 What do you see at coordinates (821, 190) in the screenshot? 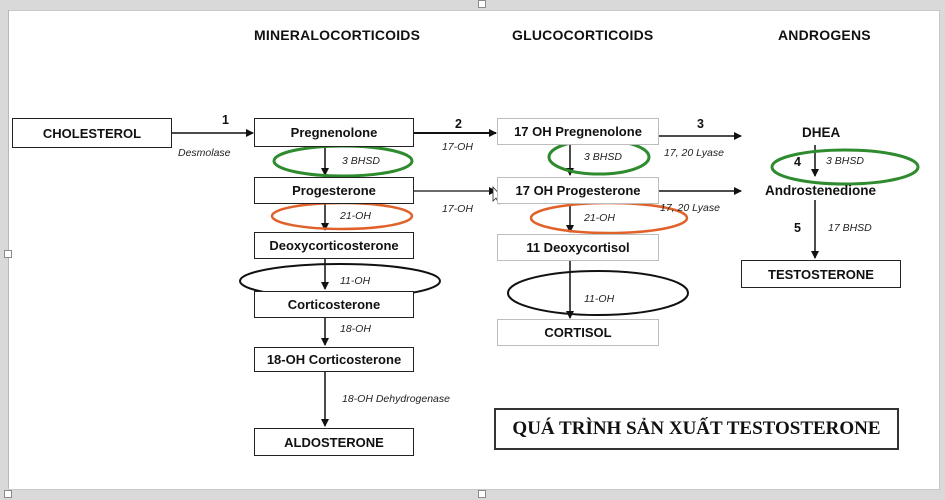
I see `label-androstenedione: Androstenedione` at bounding box center [821, 190].